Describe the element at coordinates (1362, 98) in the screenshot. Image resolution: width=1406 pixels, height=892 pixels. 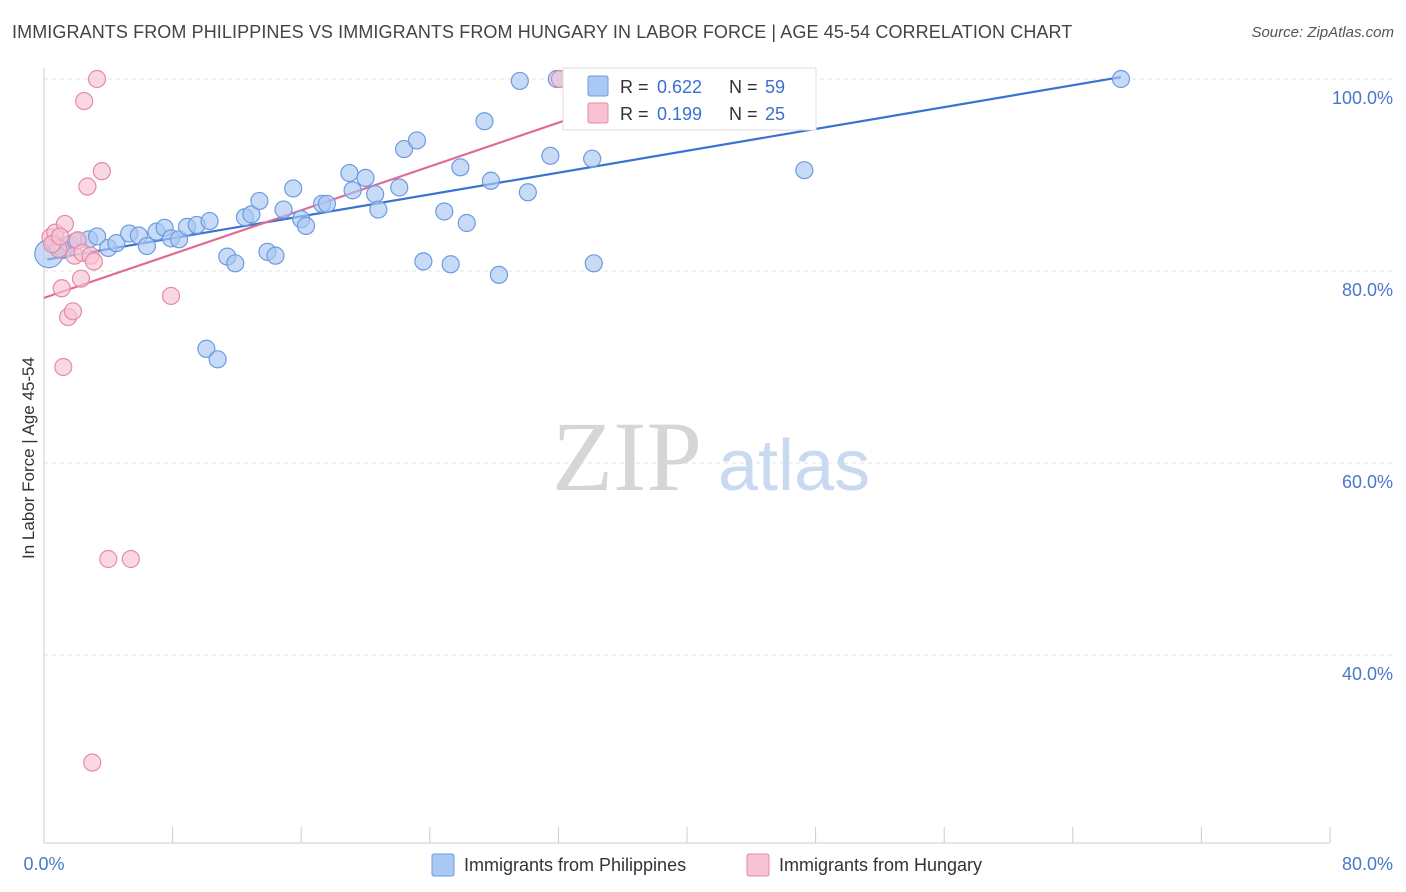
I see `y-tick-label: 100.0%` at that location.